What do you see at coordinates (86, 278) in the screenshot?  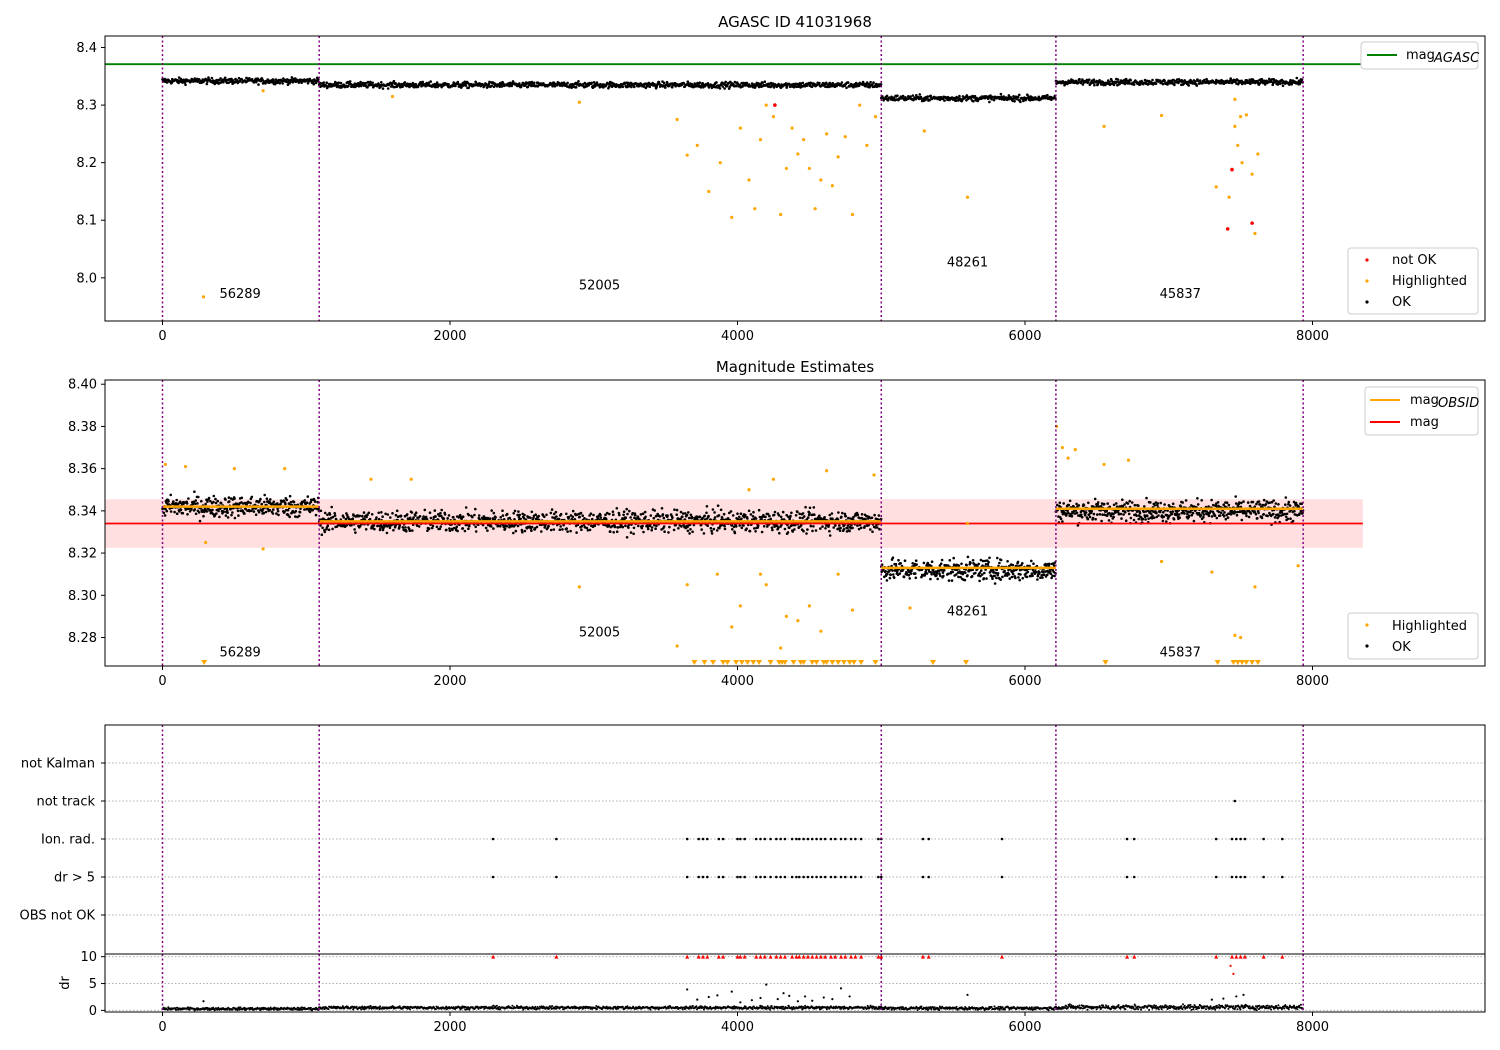 I see `y-tick-label: 8.0` at bounding box center [86, 278].